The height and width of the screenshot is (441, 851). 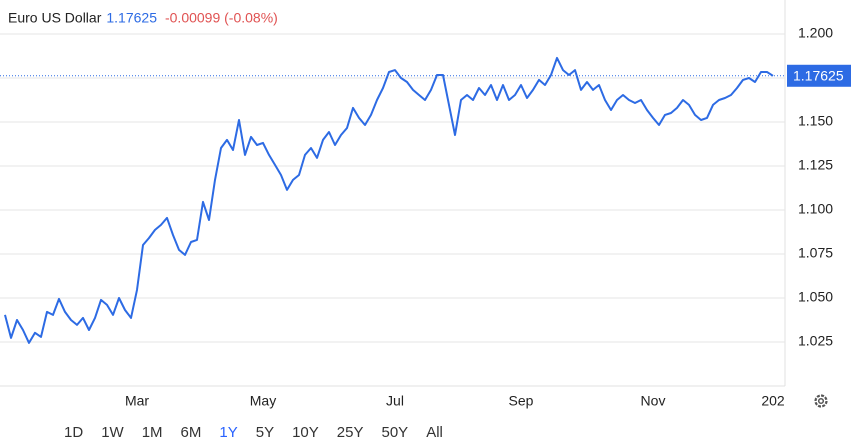 I want to click on y-tick-label: 1.050, so click(x=815, y=297).